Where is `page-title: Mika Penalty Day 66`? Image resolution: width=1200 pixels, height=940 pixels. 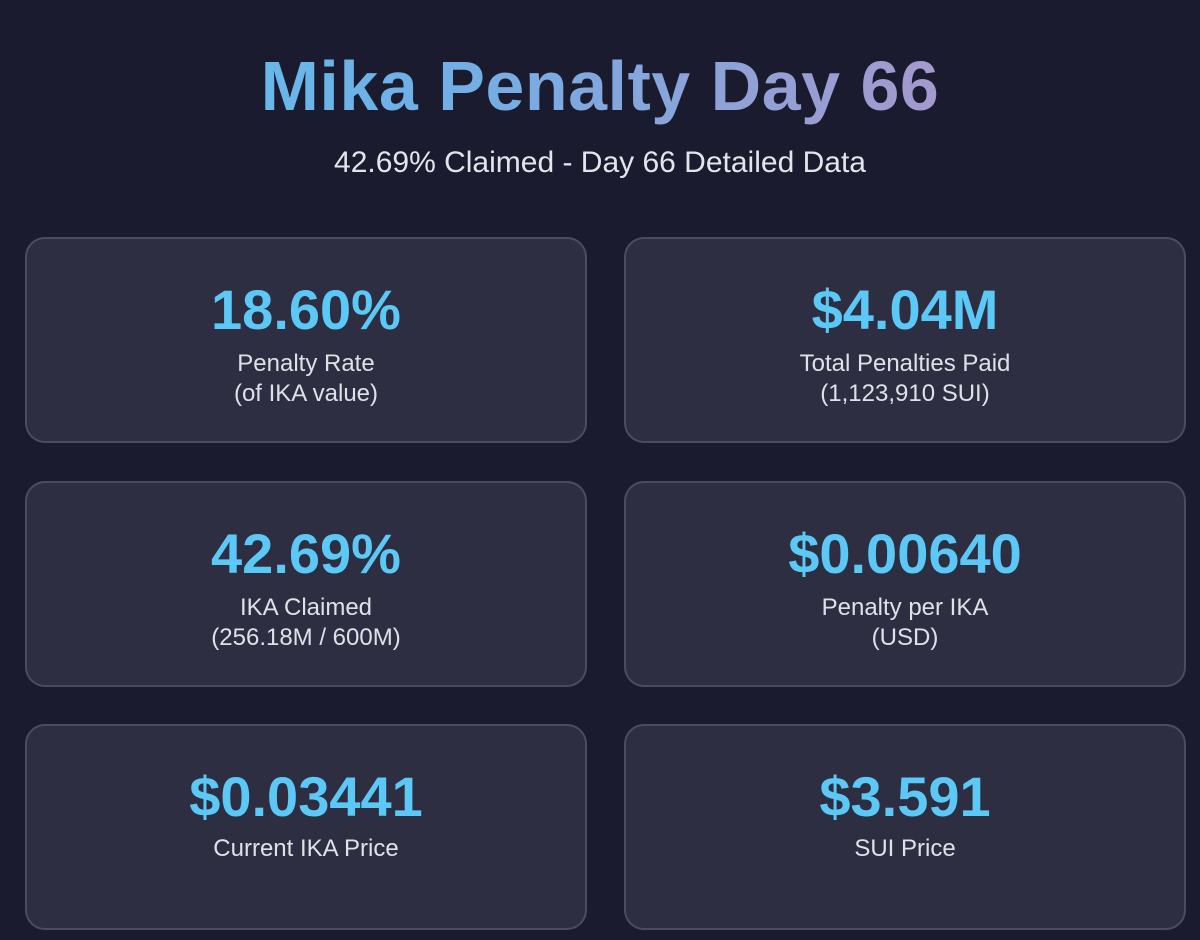 page-title: Mika Penalty Day 66 is located at coordinates (600, 86).